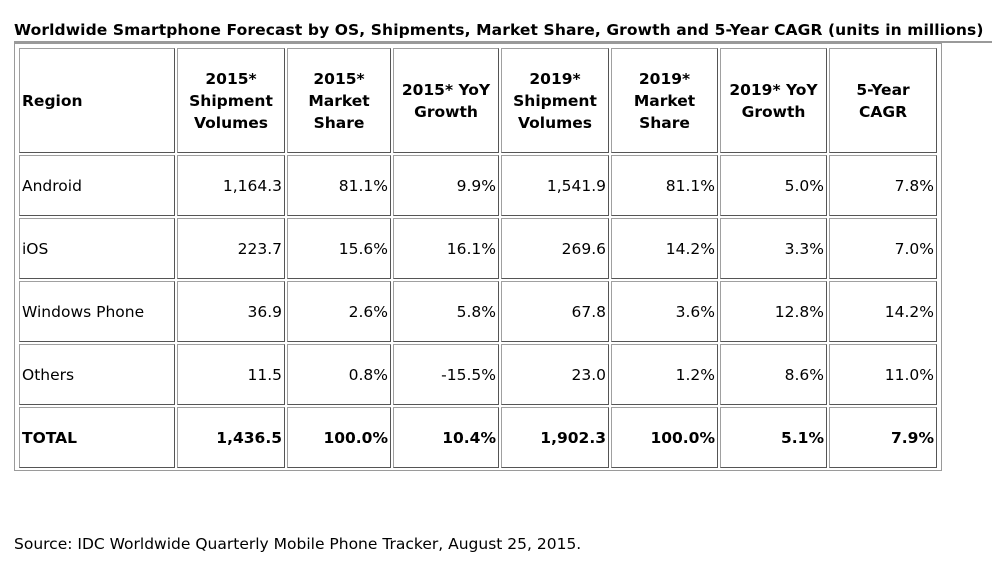 The image size is (1000, 565). I want to click on cell: 5.0%, so click(773, 185).